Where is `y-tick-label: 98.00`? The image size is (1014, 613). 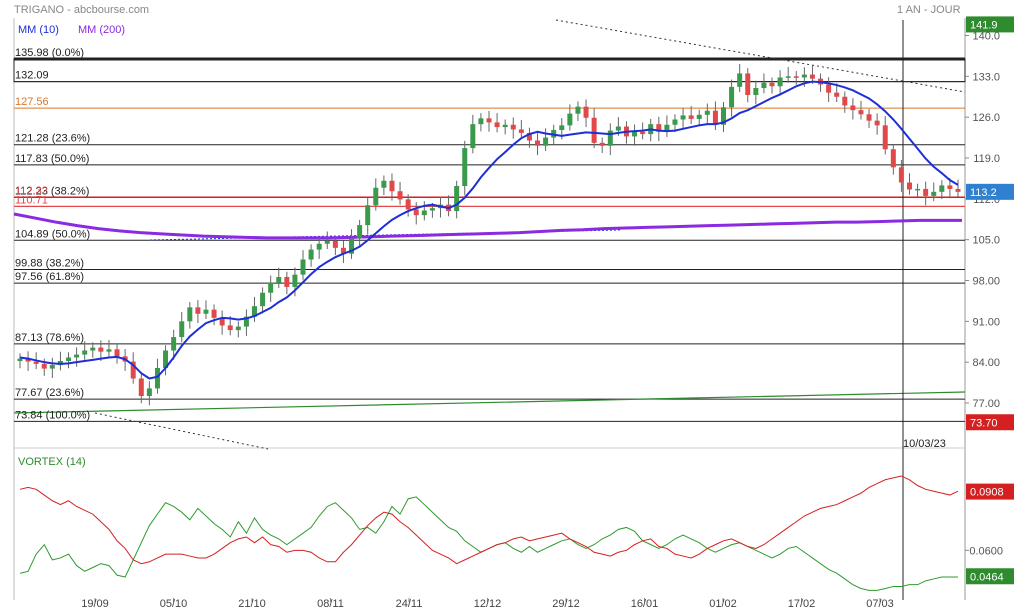 y-tick-label: 98.00 is located at coordinates (986, 282).